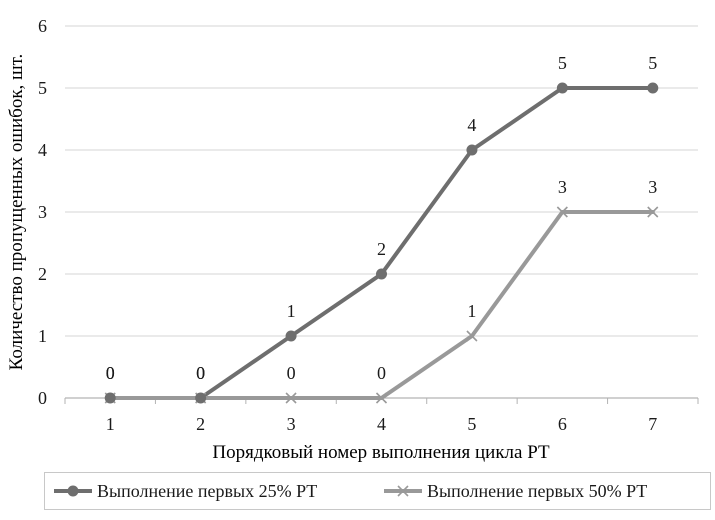 The height and width of the screenshot is (520, 715). I want to click on legend-item-2: Выполнение первых 50% РТ, so click(515, 491).